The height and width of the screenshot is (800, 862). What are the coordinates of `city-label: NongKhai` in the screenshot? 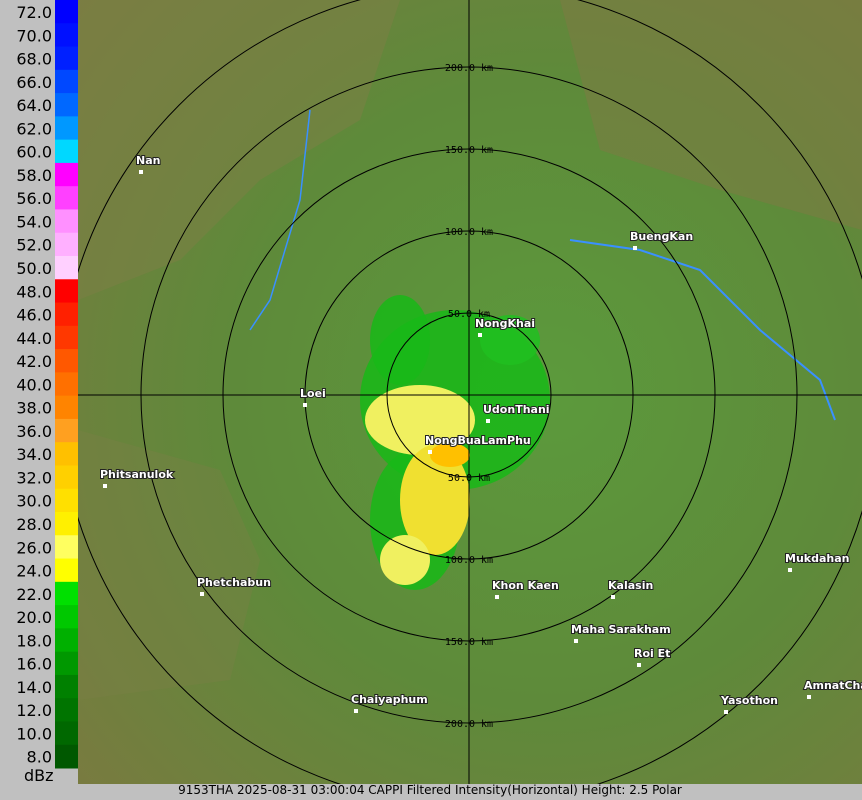 It's located at (505, 323).